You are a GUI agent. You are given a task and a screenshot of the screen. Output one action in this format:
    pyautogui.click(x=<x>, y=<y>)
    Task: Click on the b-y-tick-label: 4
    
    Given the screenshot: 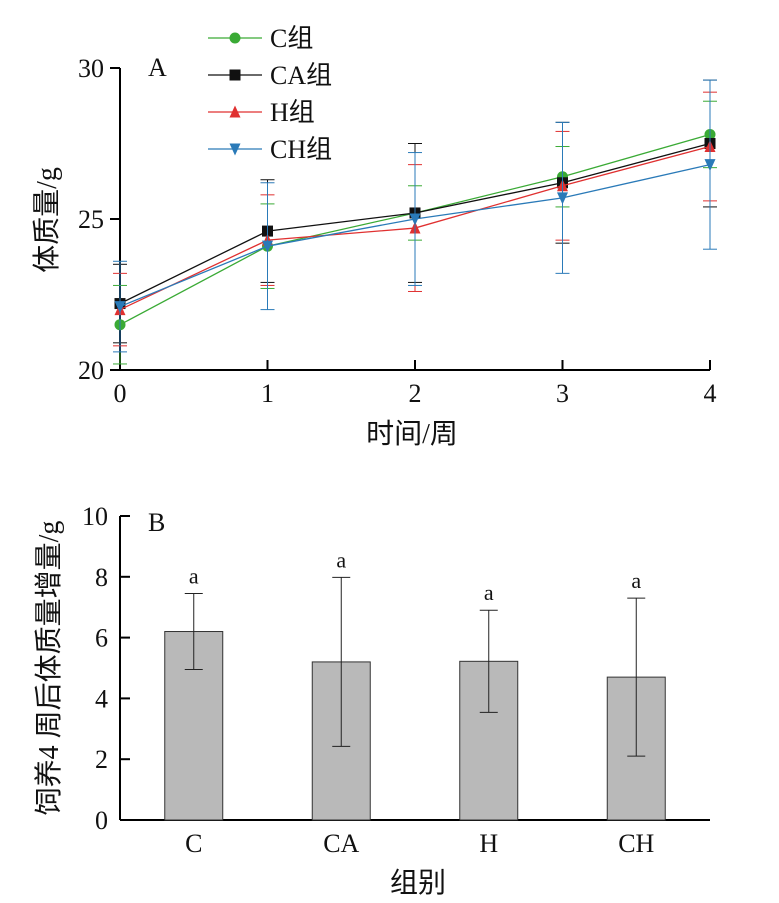 What is the action you would take?
    pyautogui.click(x=101, y=698)
    